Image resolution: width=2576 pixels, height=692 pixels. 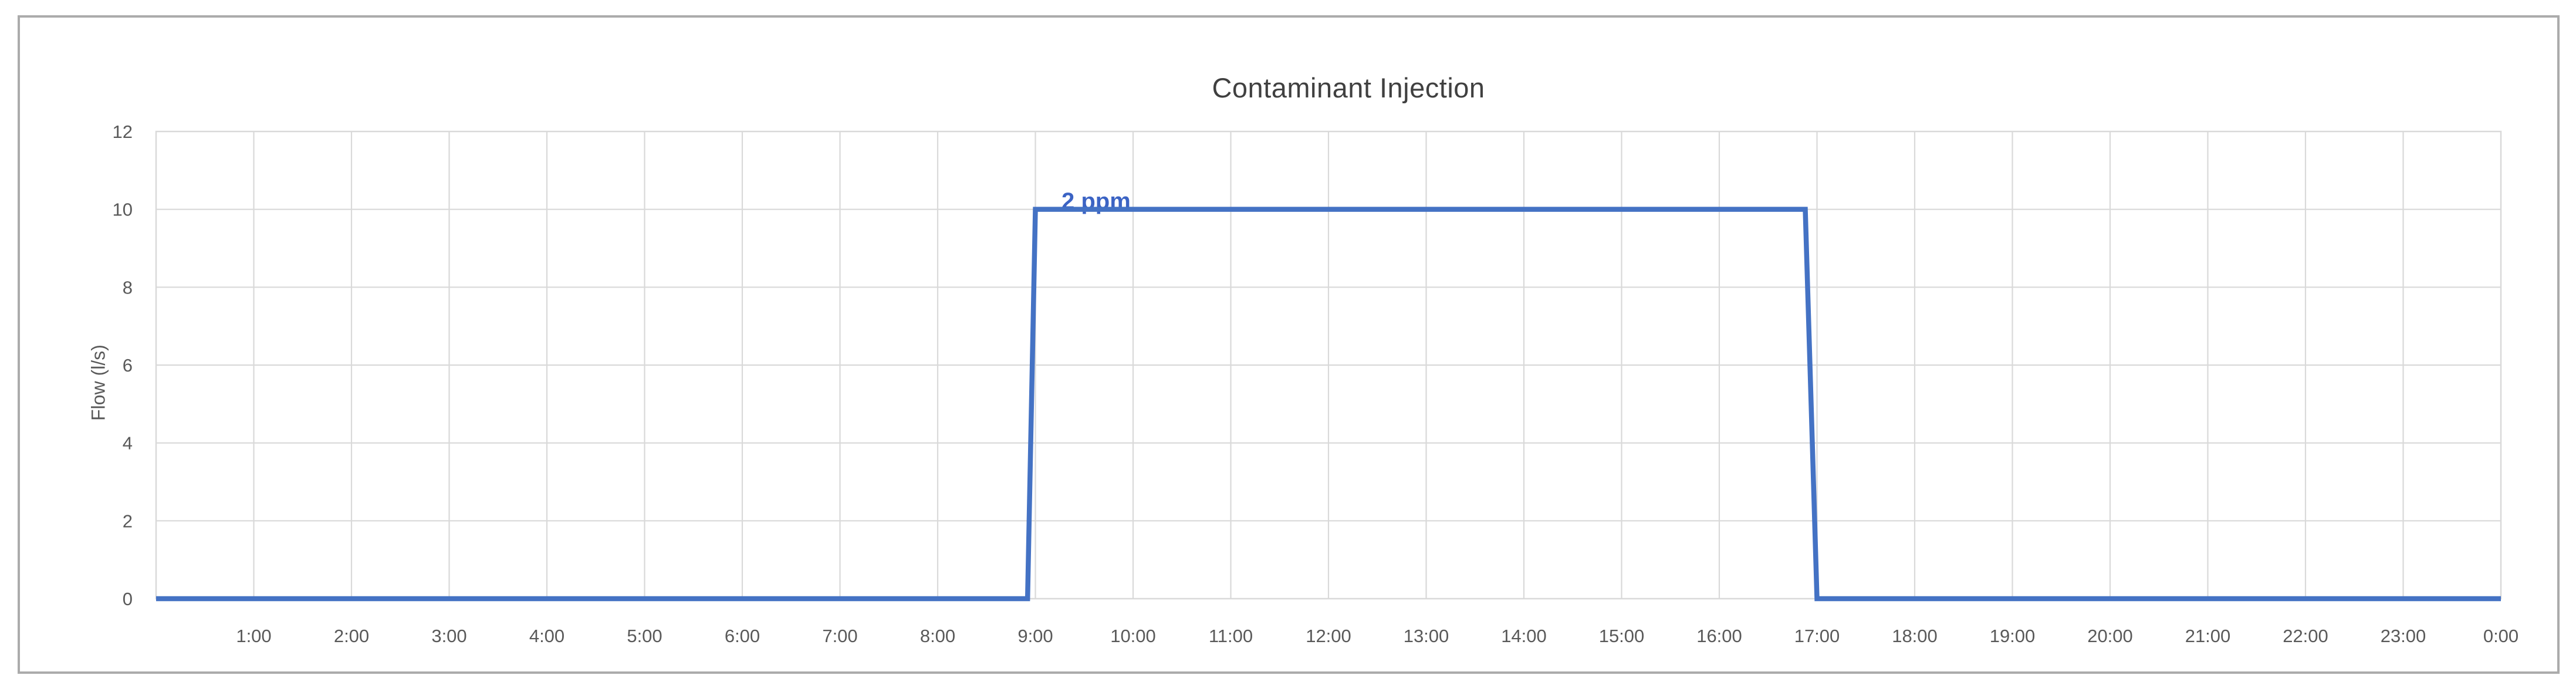 I want to click on y-axis-tick-labels: 0 2 4 6 8 10 12, so click(x=123, y=365).